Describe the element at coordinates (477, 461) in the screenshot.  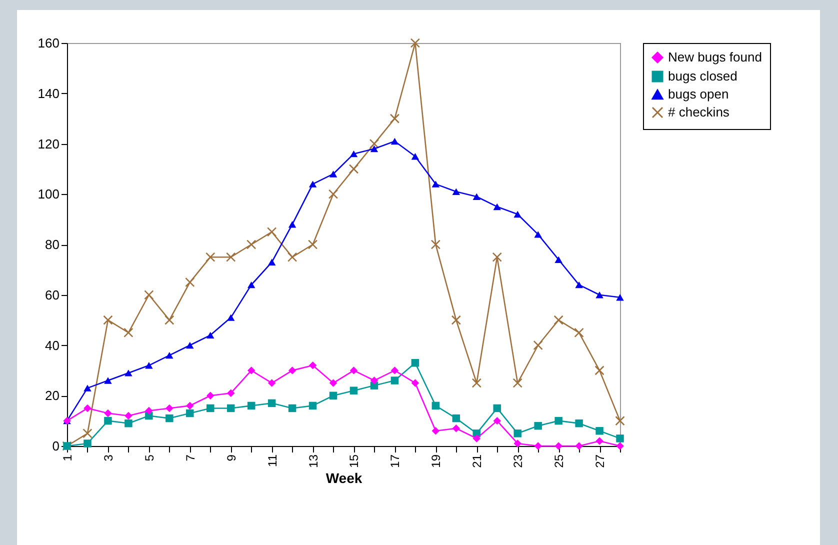
I see `x-tick-label: 21` at that location.